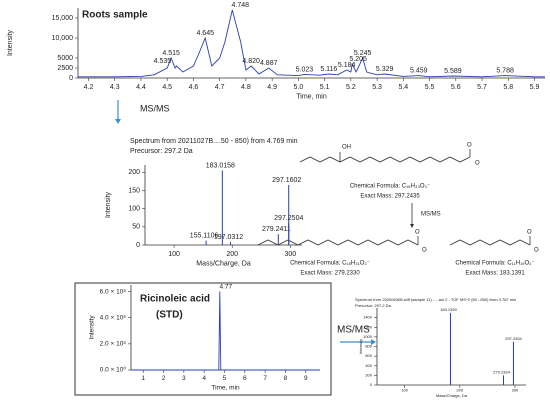 Image resolution: width=550 pixels, height=404 pixels. Describe the element at coordinates (220, 165) in the screenshot. I see `peak-label: 183.0158` at that location.